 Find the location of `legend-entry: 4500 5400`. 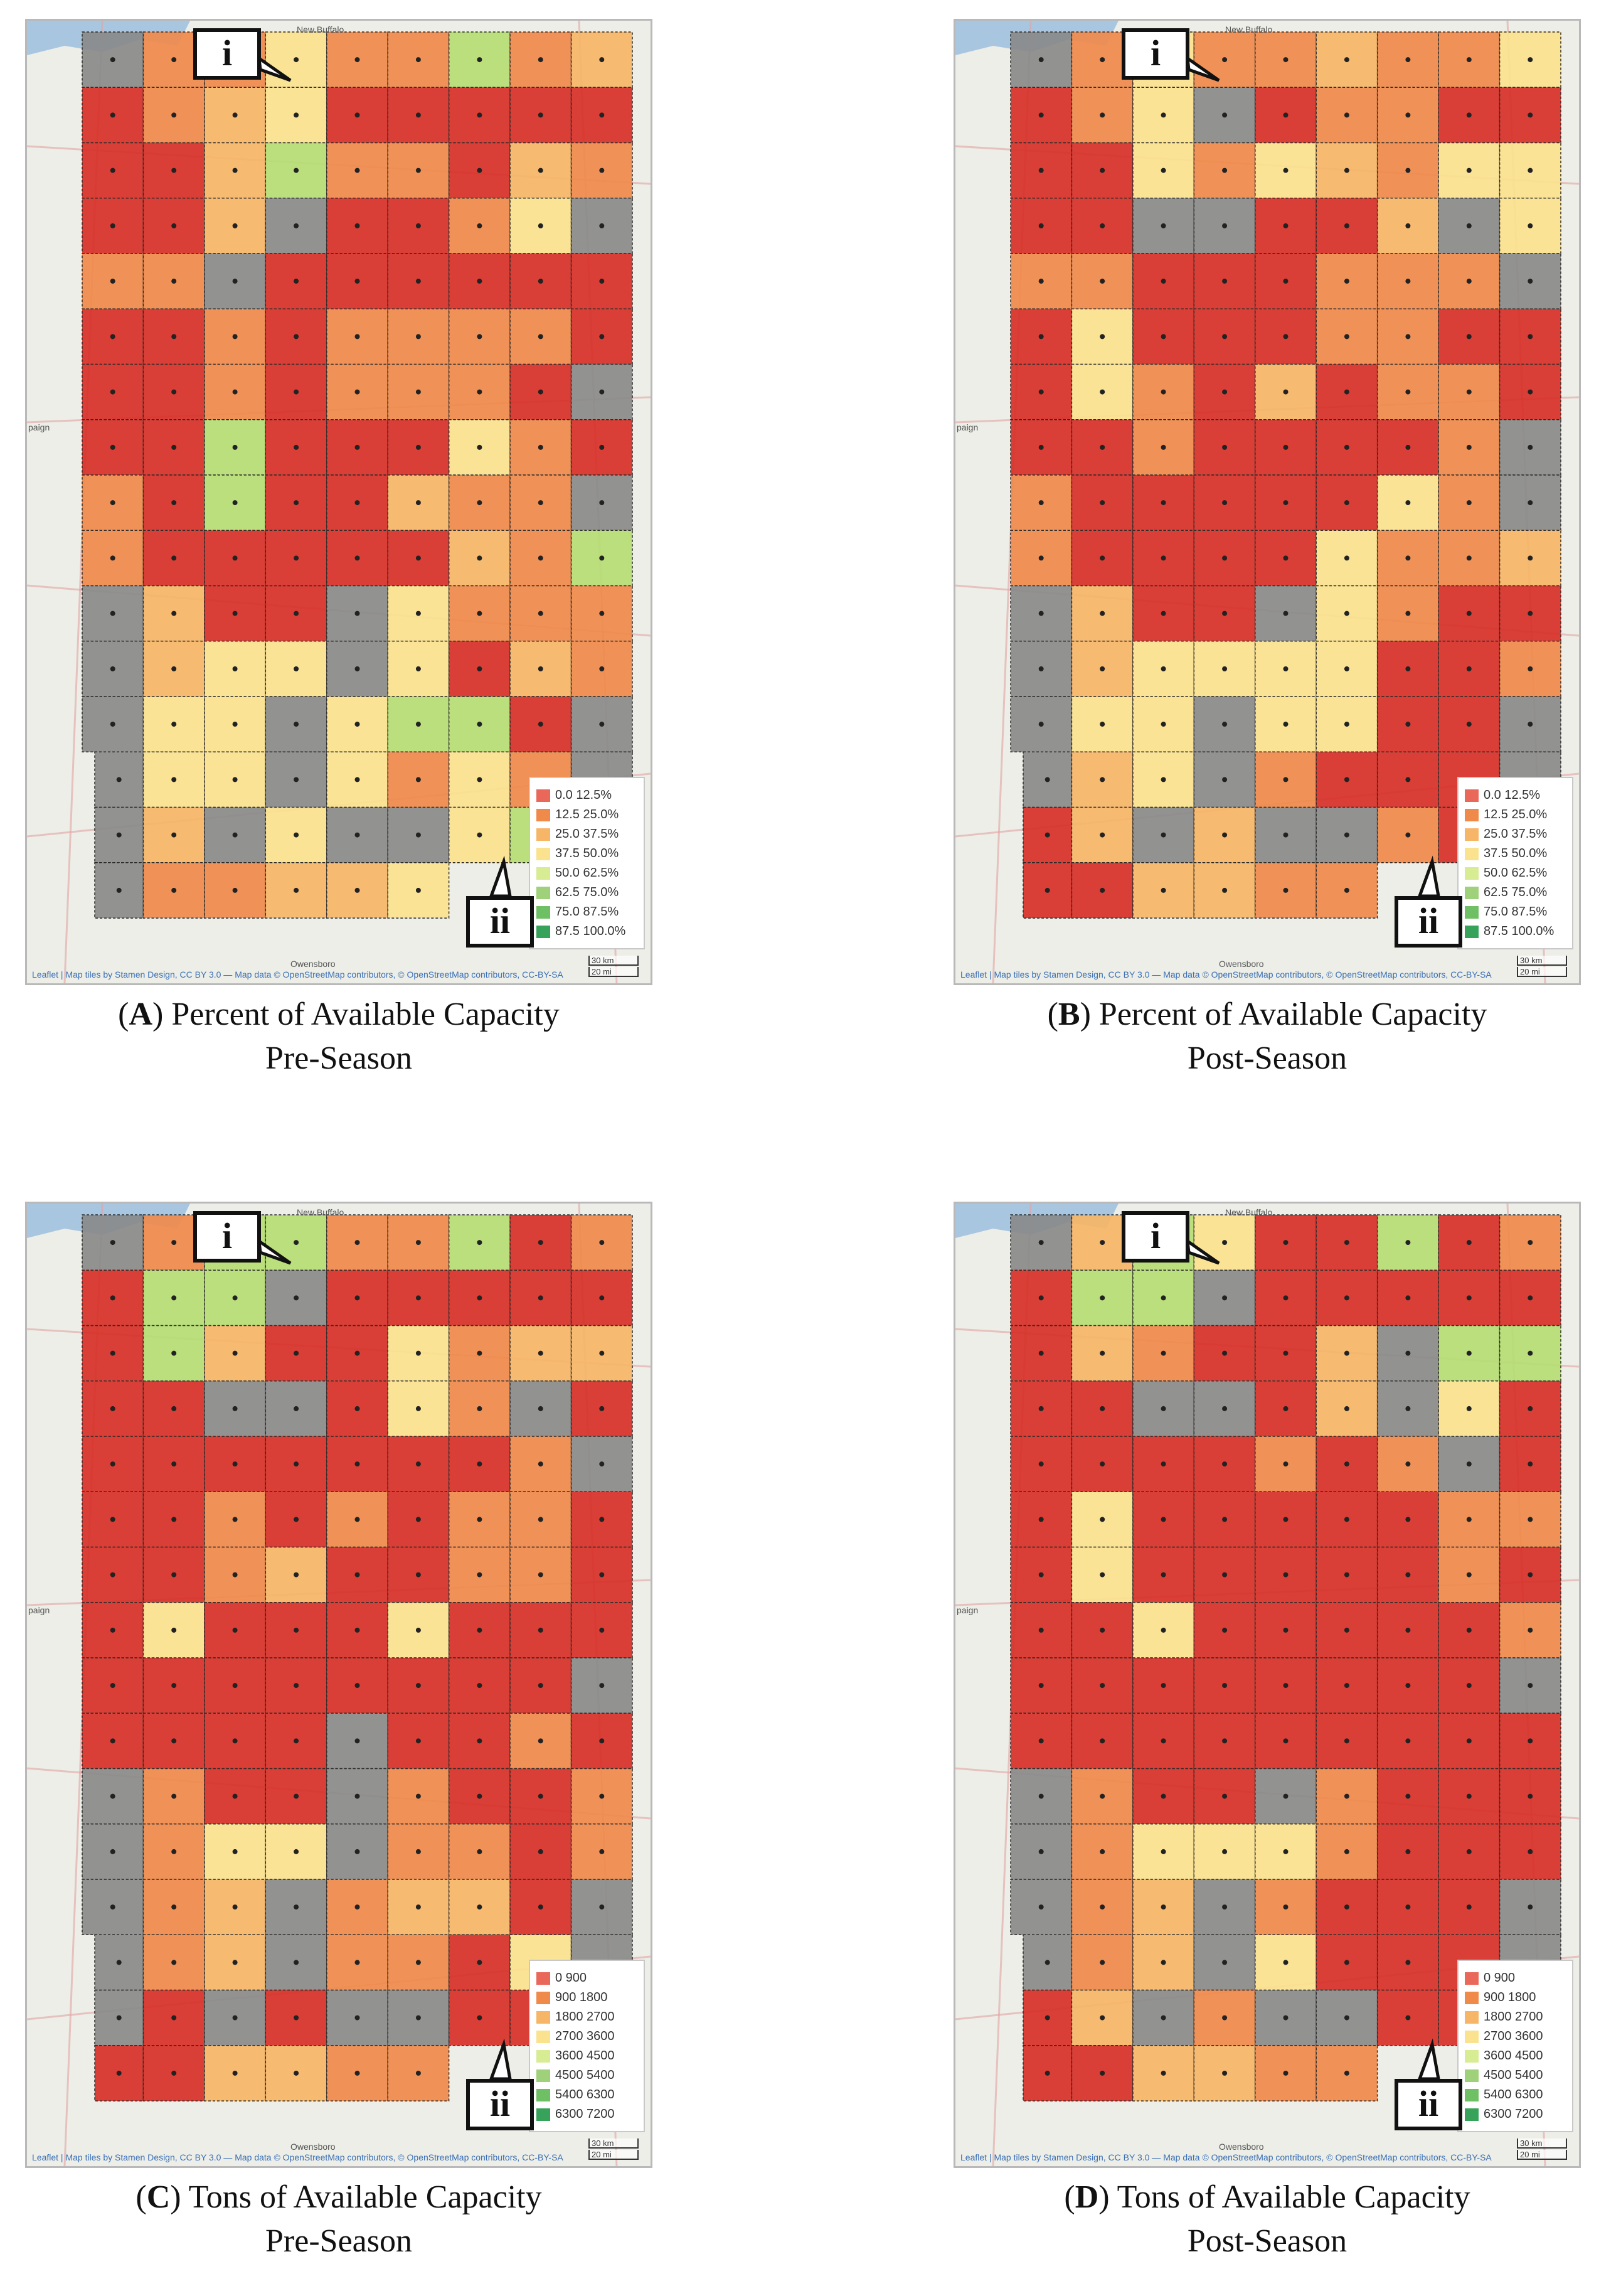

legend-entry: 4500 5400 is located at coordinates (586, 2075).